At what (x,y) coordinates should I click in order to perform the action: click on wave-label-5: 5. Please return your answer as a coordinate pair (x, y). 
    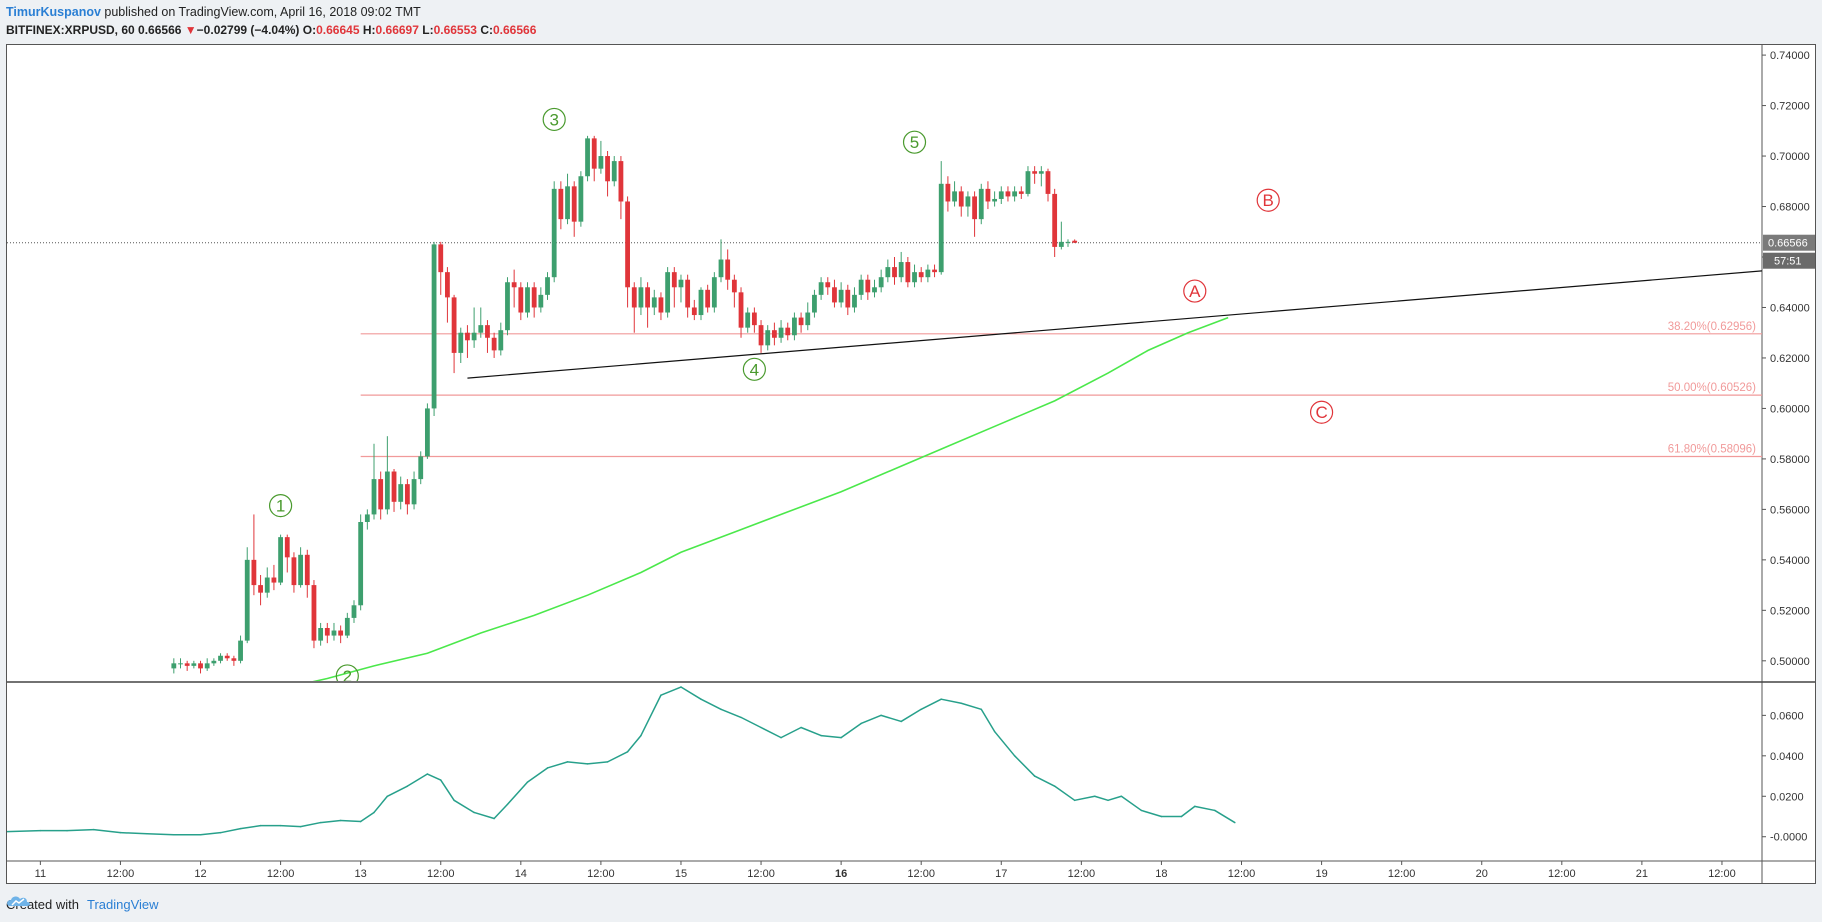
    Looking at the image, I should click on (914, 142).